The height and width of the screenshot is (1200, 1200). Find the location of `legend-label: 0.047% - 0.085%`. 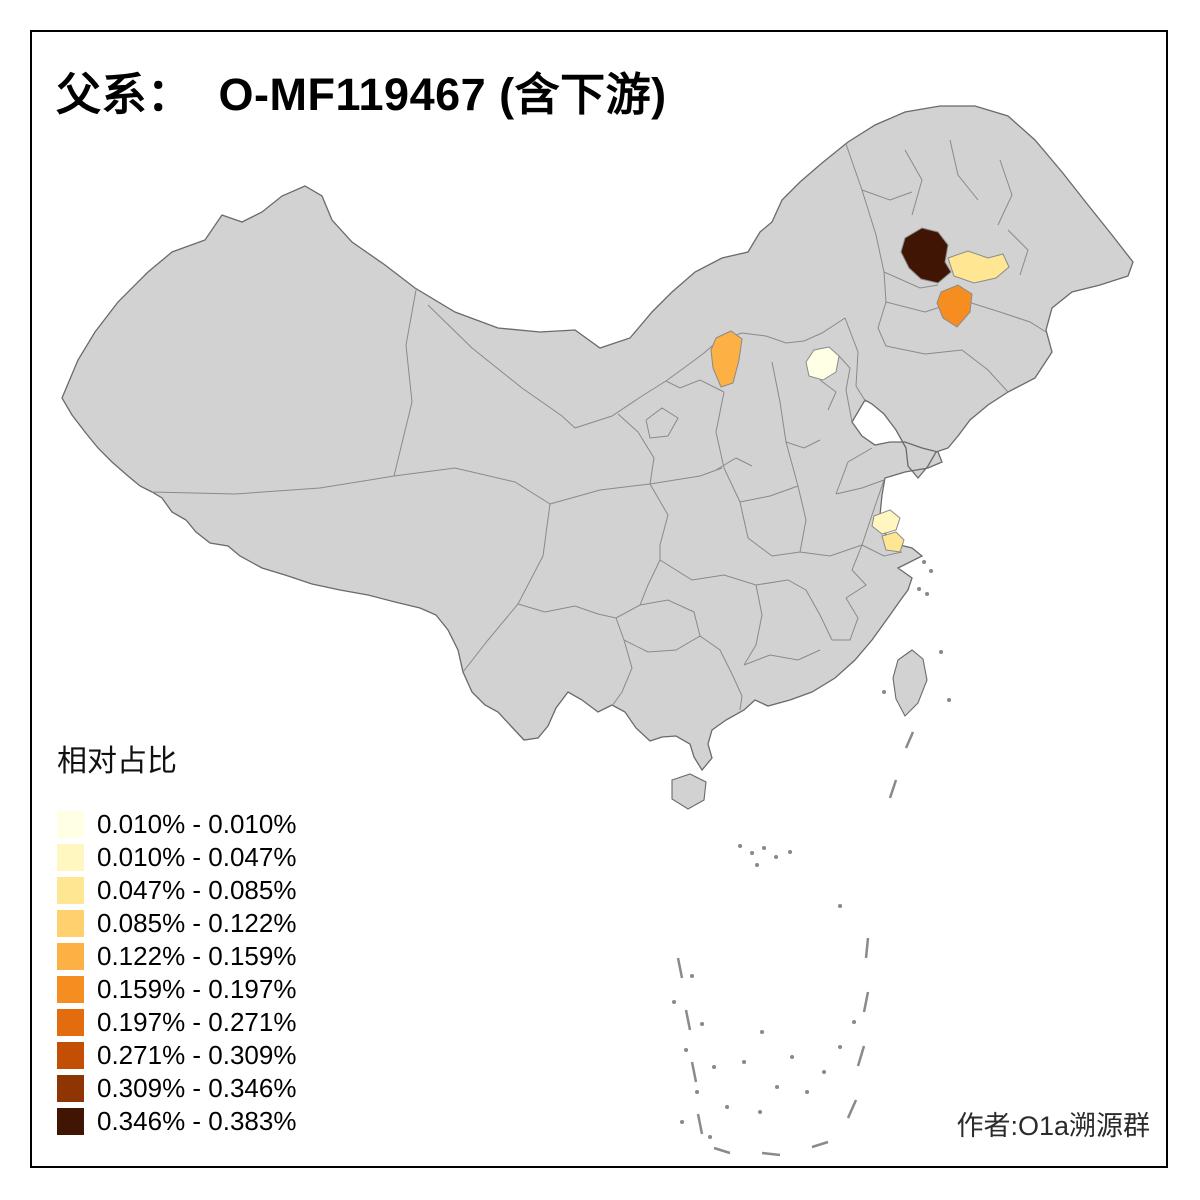

legend-label: 0.047% - 0.085% is located at coordinates (197, 890).